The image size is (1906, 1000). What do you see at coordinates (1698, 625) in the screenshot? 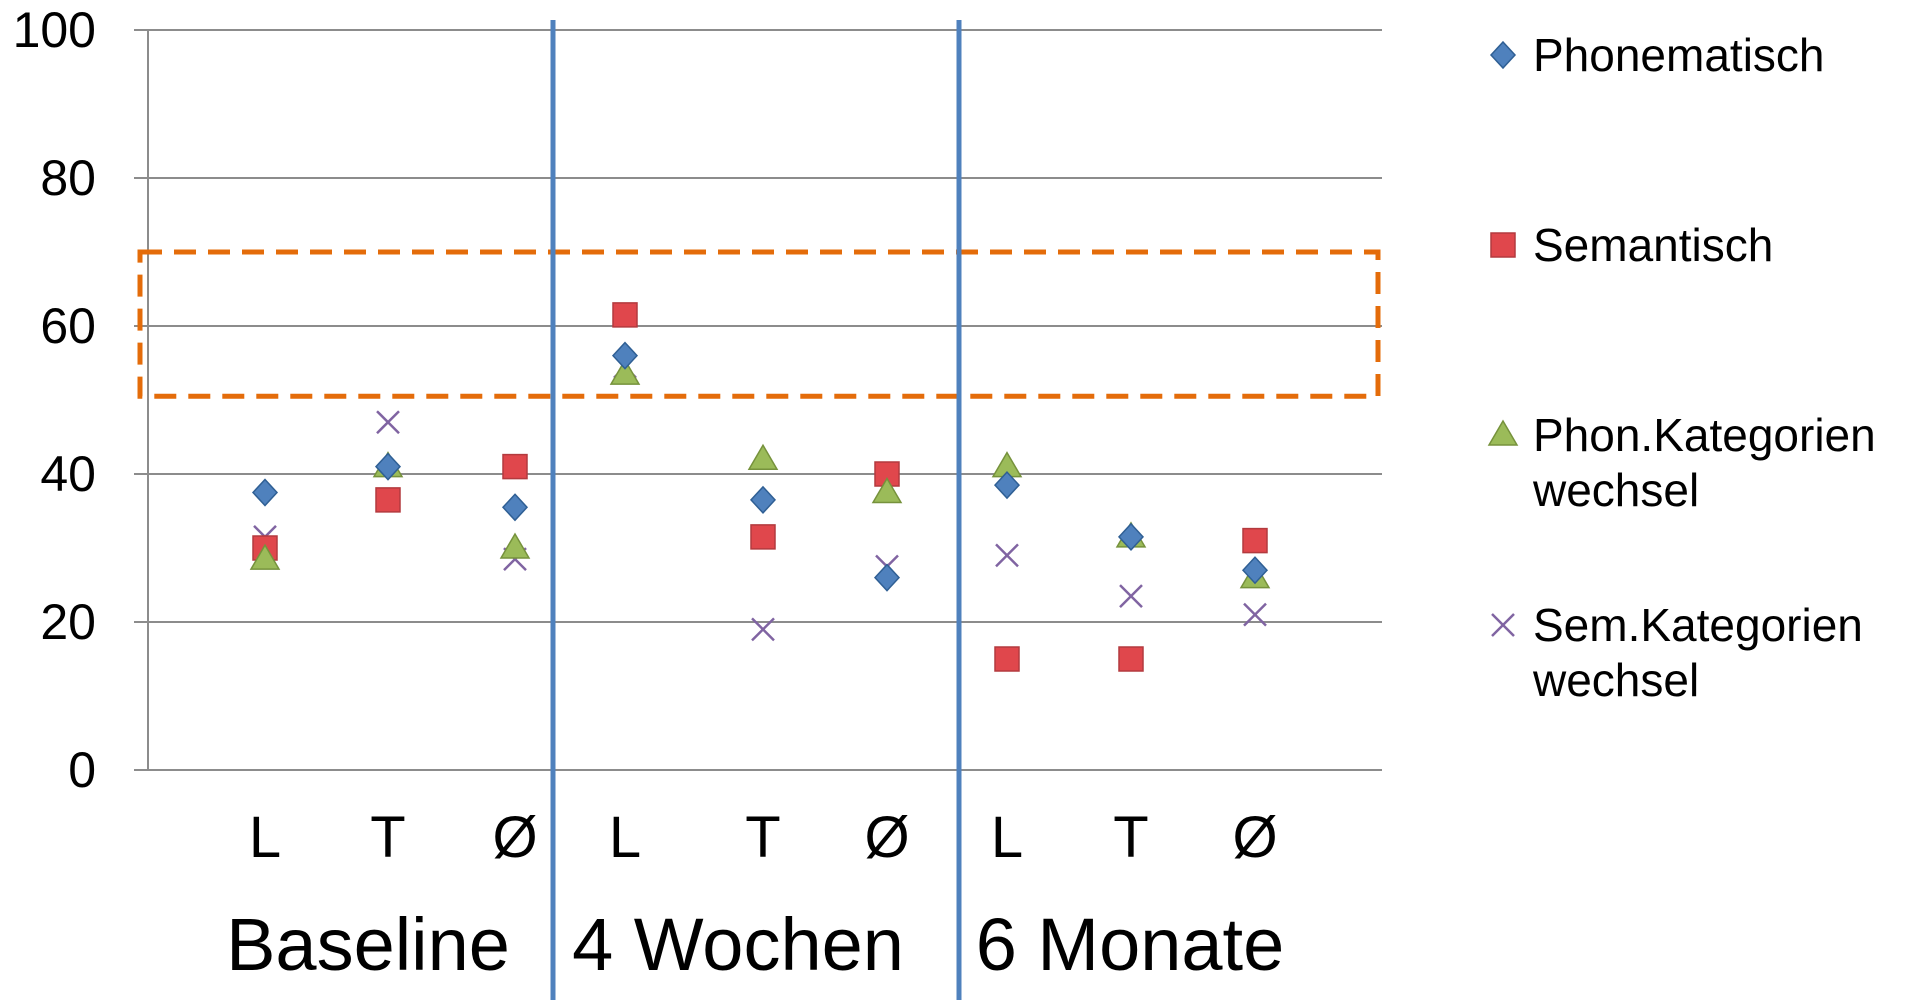
I see `legend-label: Sem.Kategorien` at bounding box center [1698, 625].